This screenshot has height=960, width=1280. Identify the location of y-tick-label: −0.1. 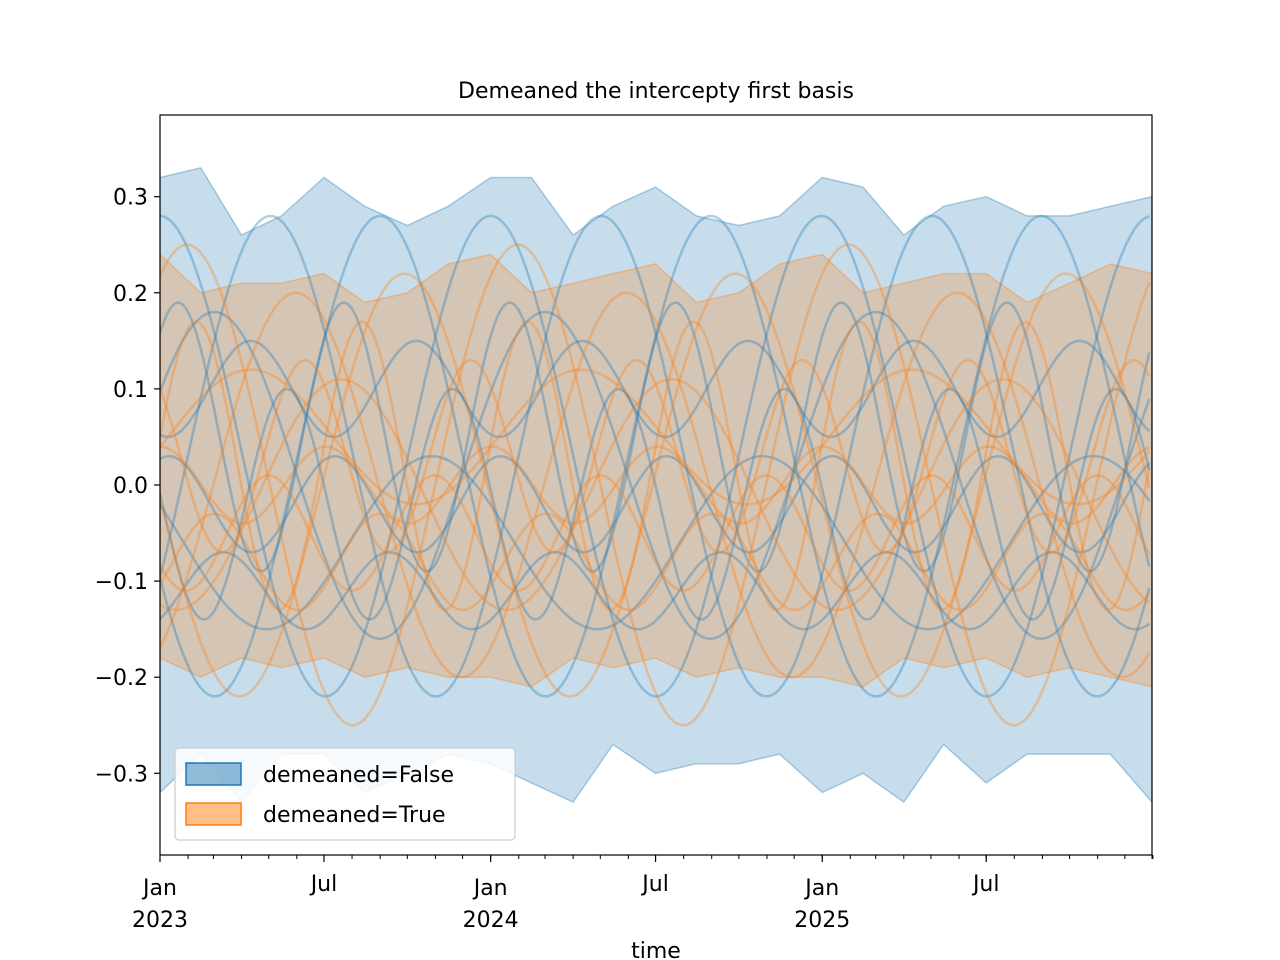
(121, 582).